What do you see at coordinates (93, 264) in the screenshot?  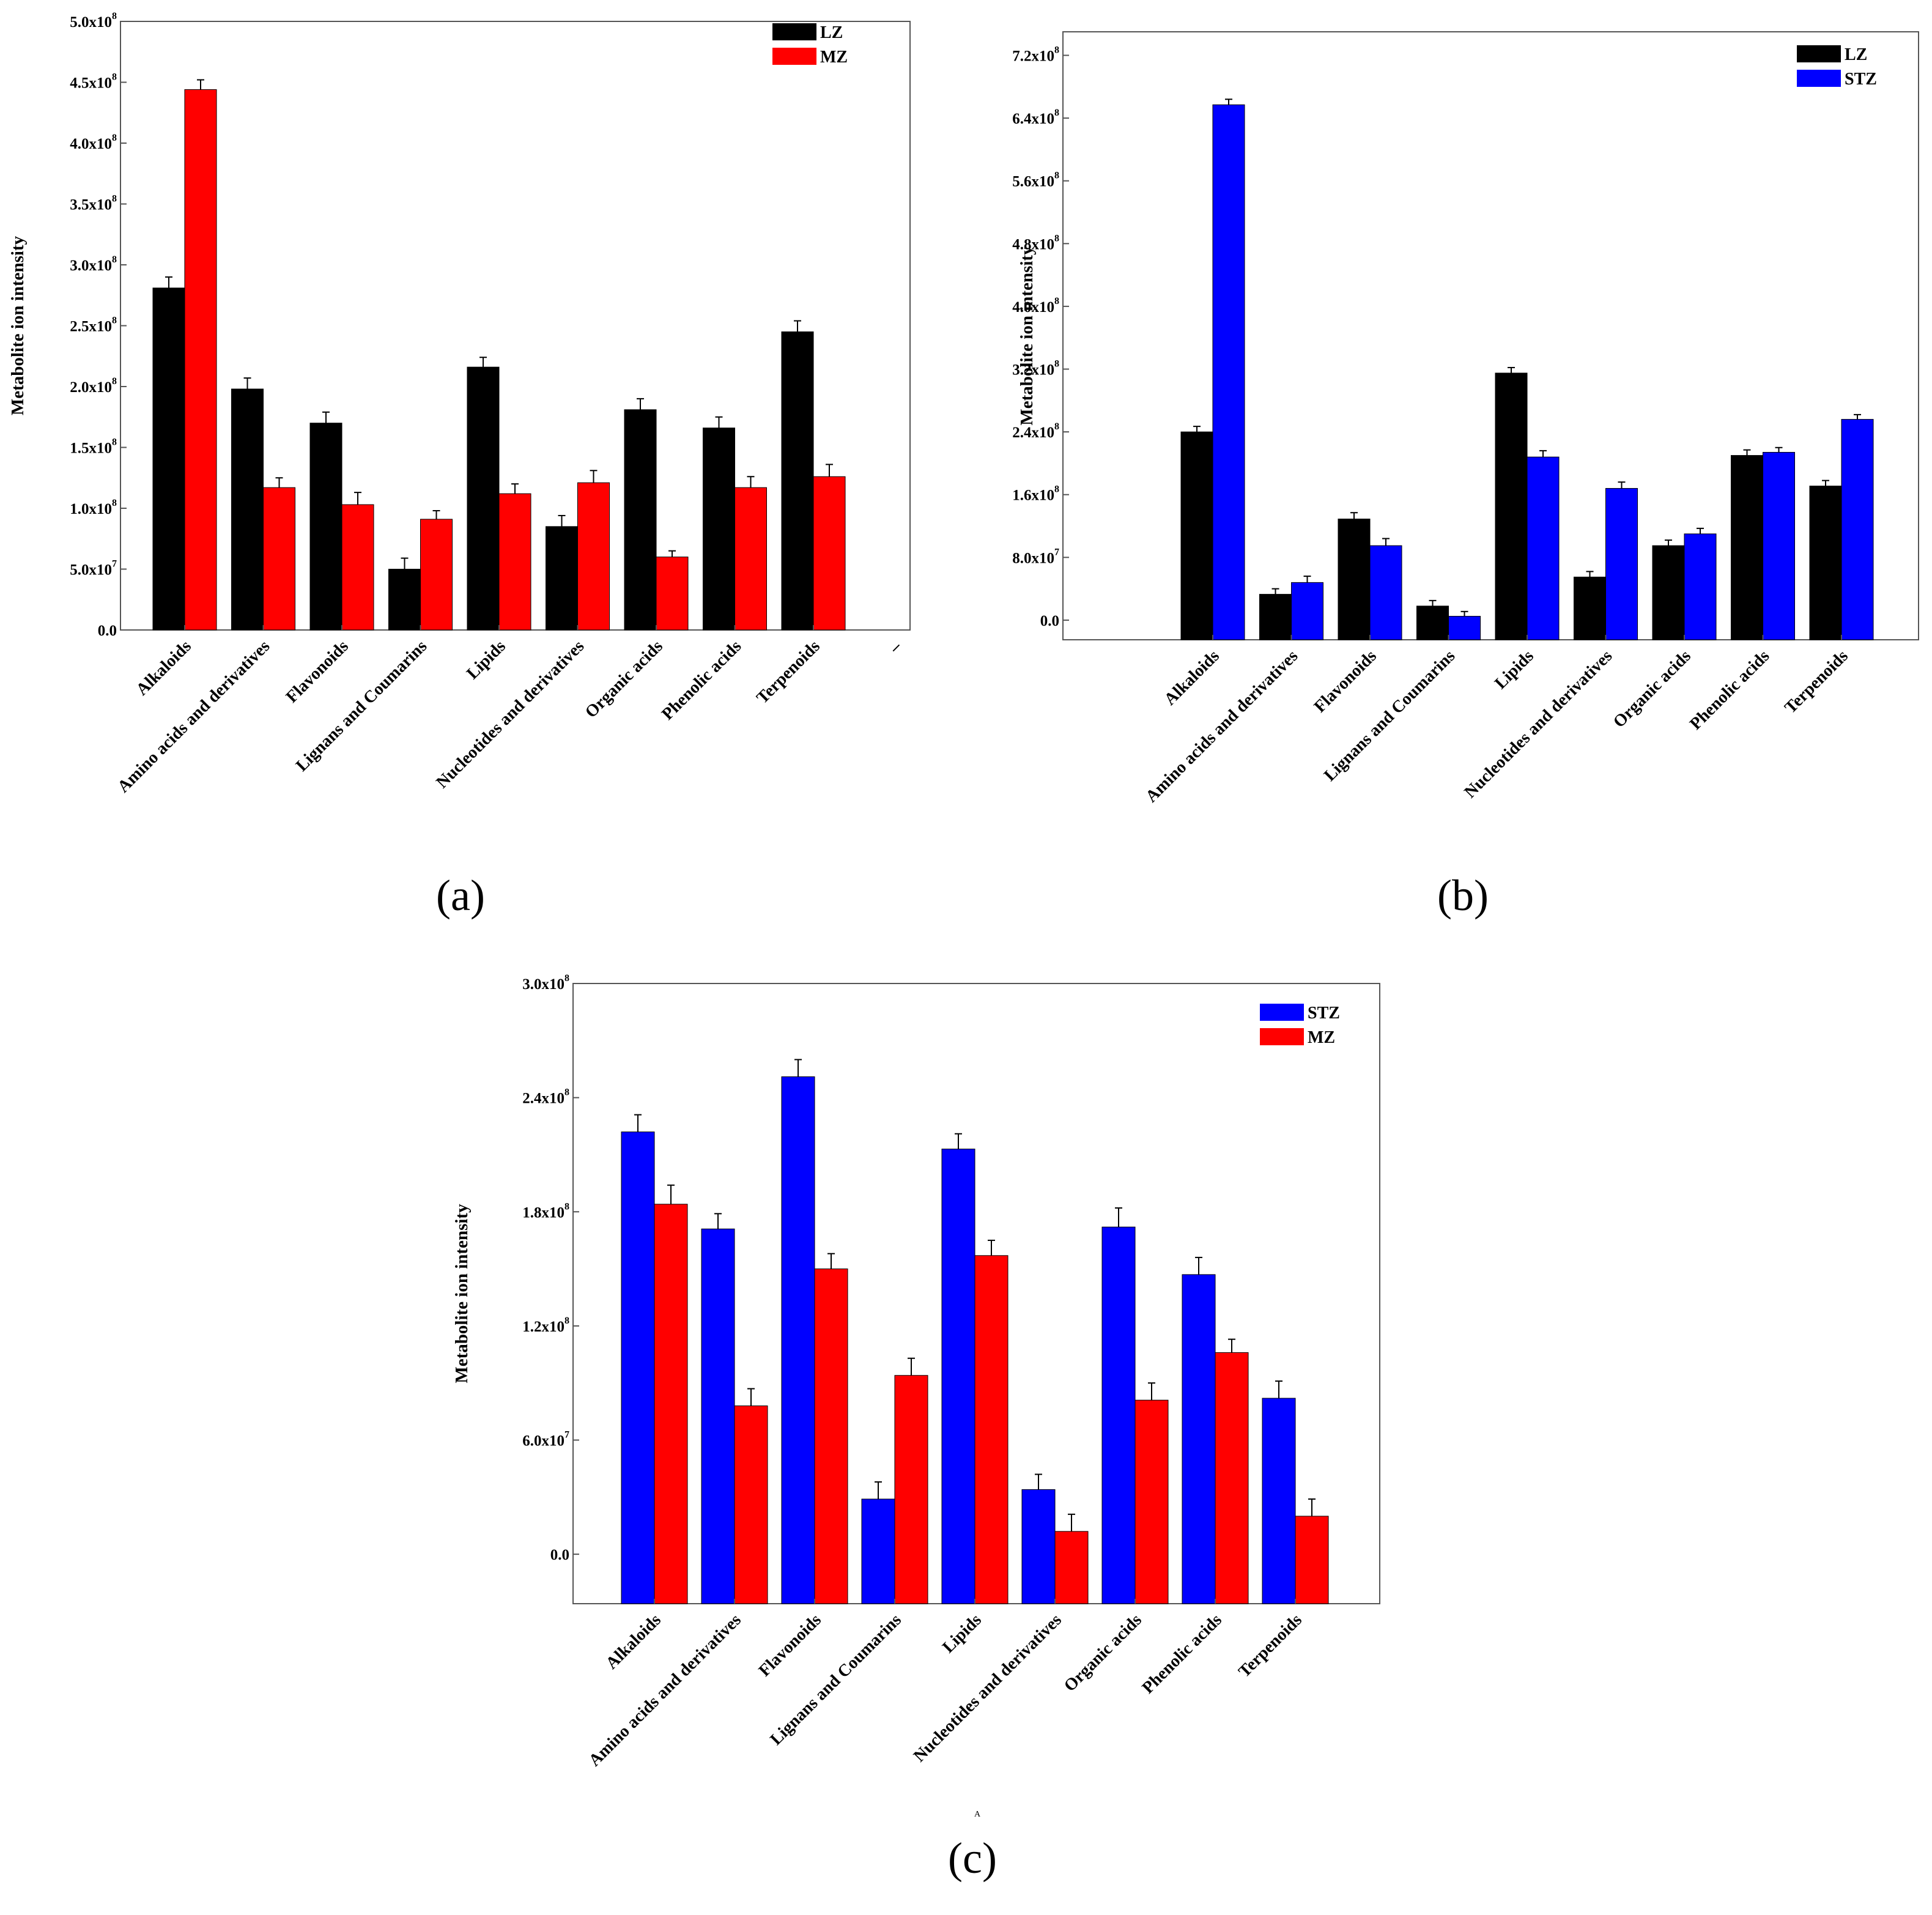 I see `y-tick-label: 3.0x10⁸` at bounding box center [93, 264].